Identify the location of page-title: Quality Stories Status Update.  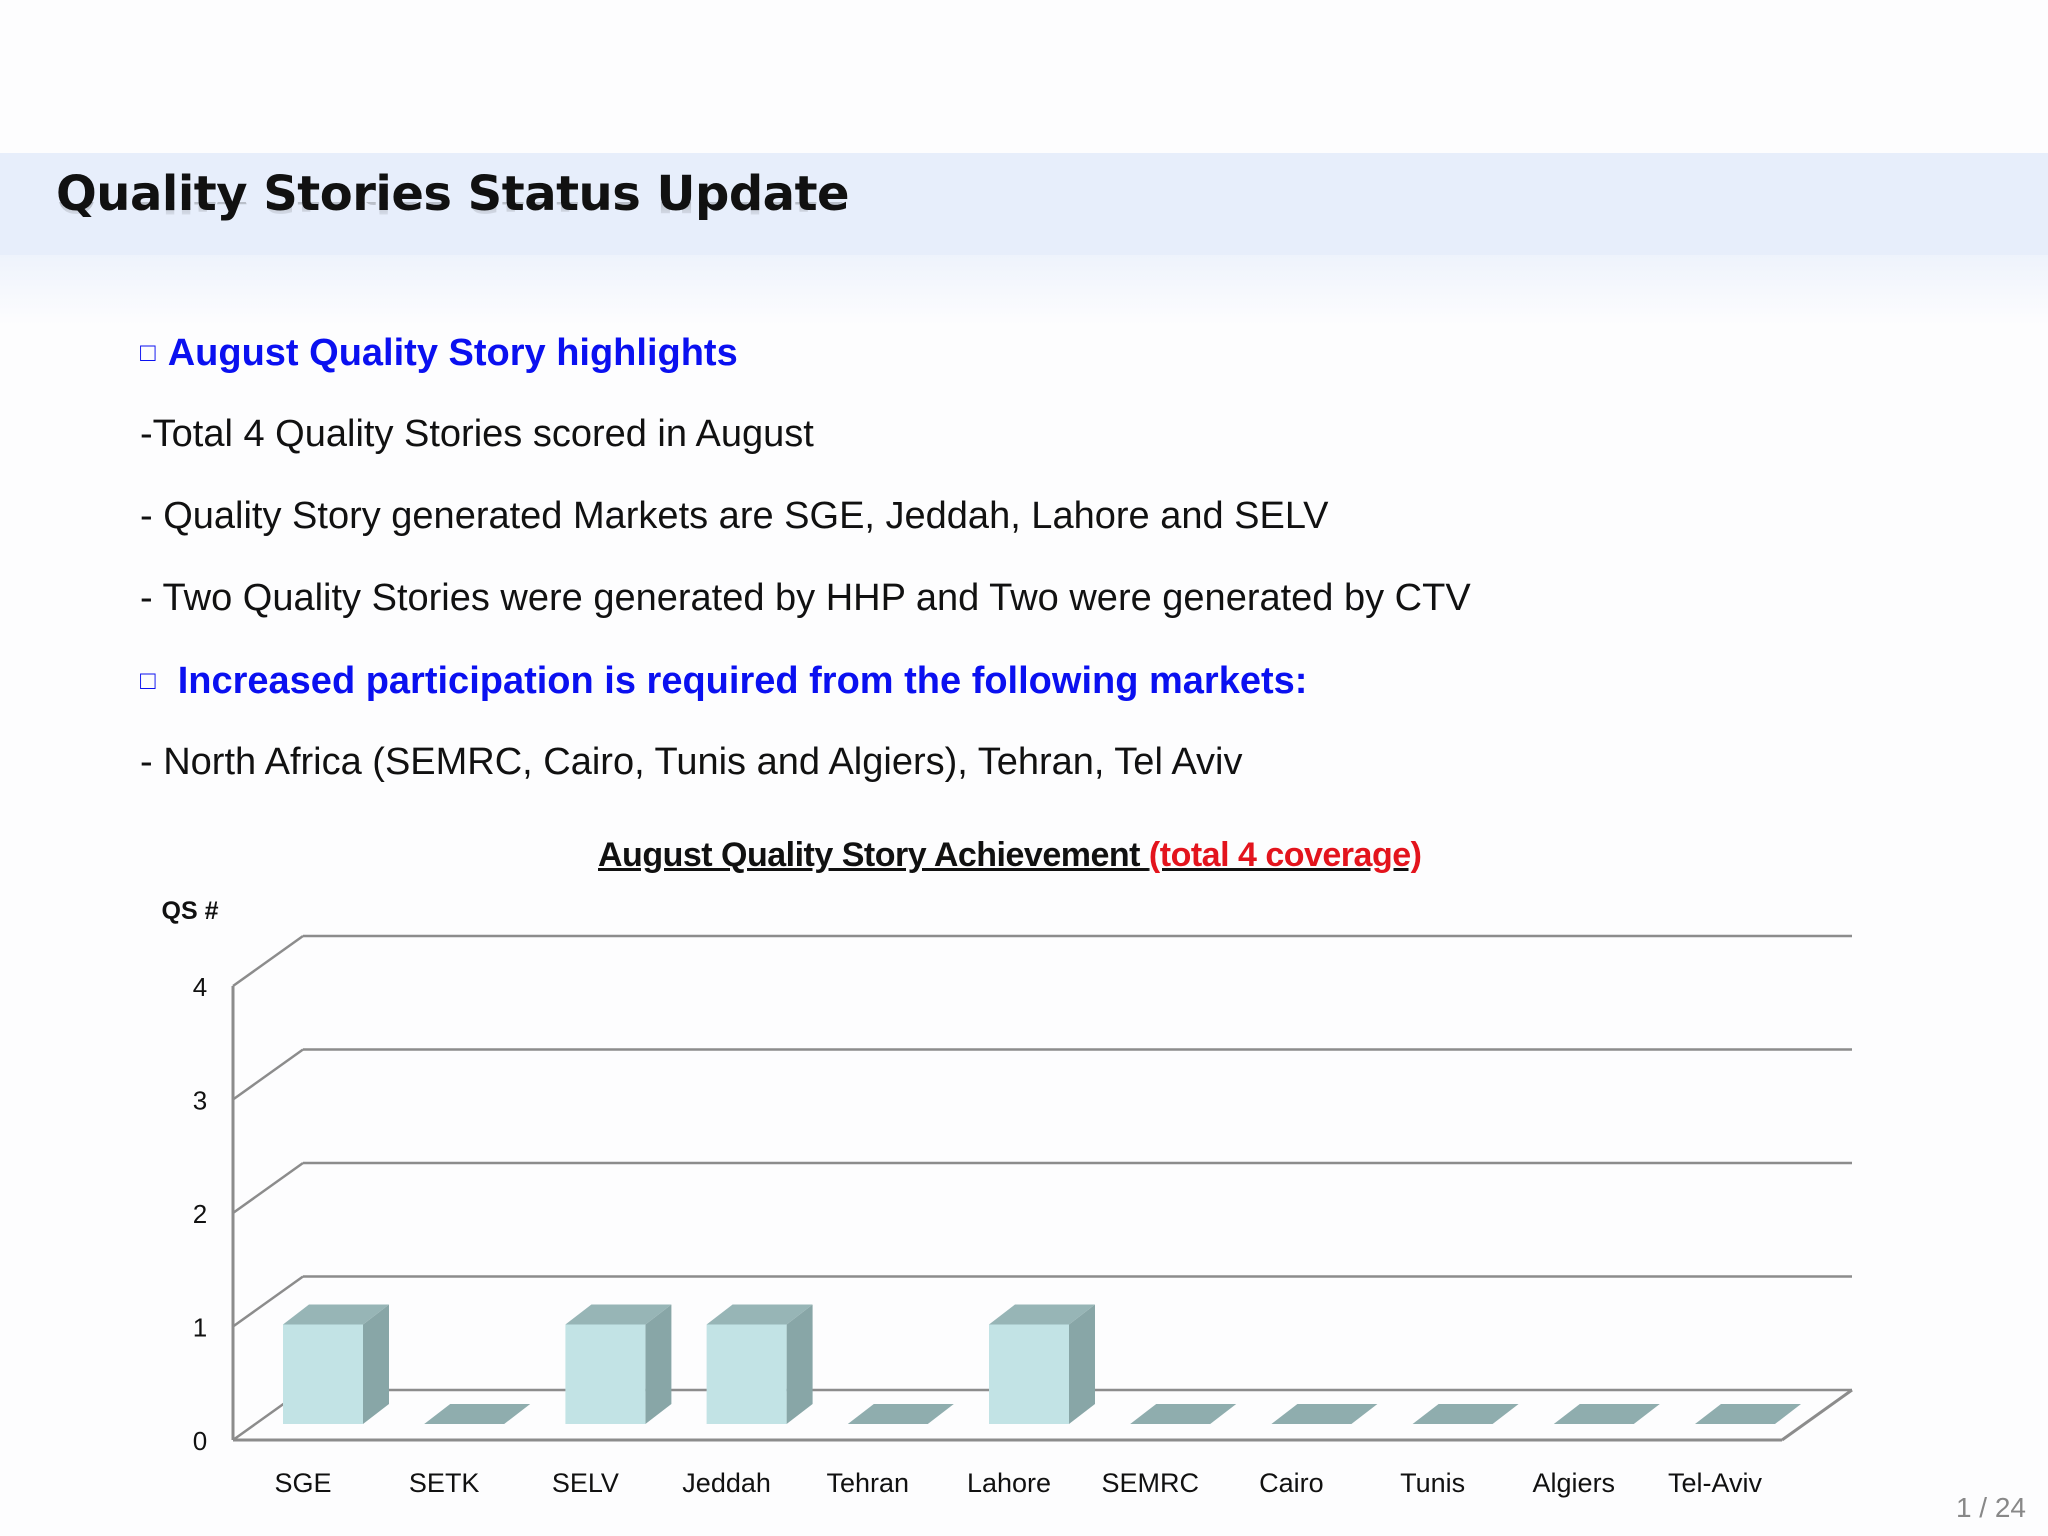
(453, 194).